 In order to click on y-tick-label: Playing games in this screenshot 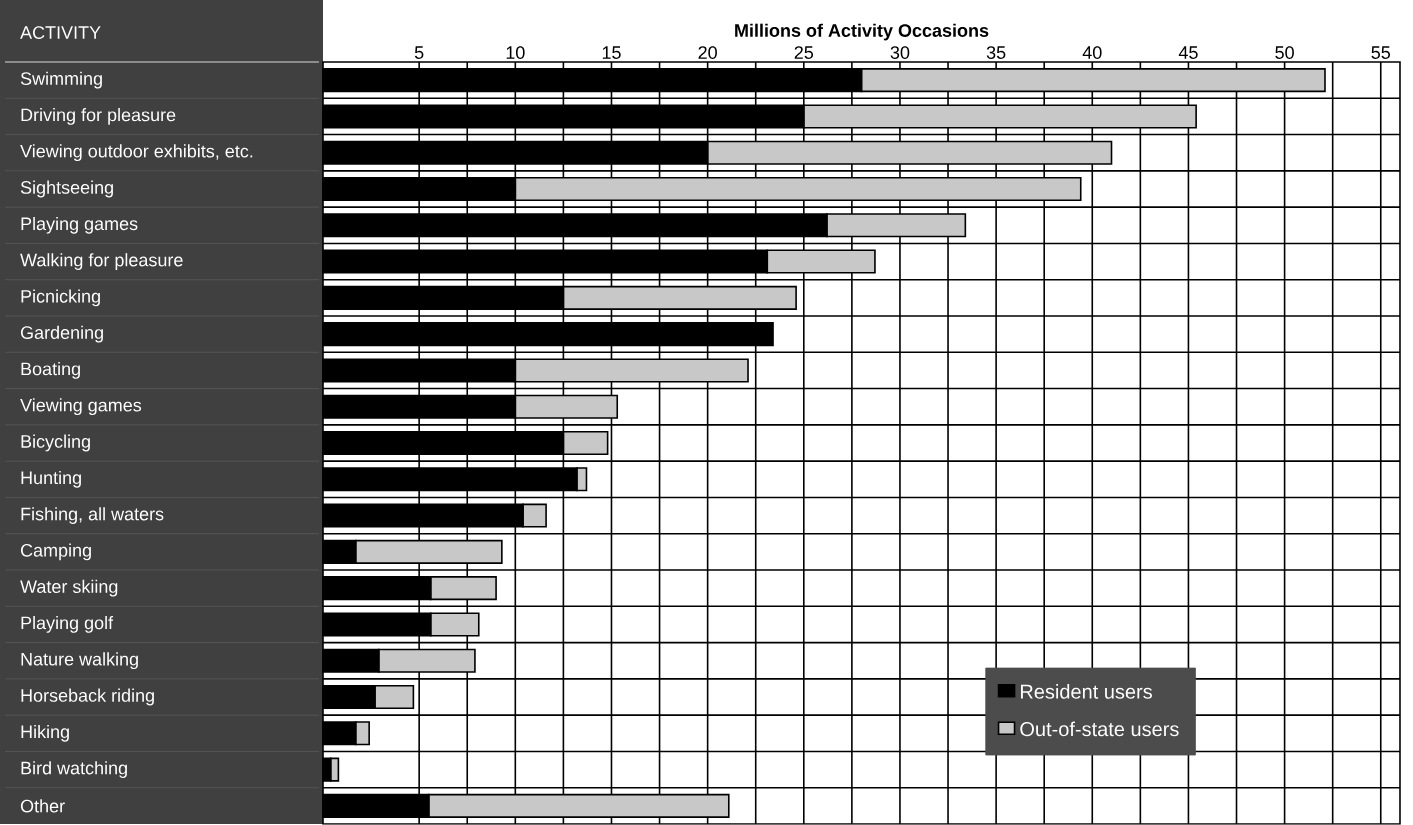, I will do `click(79, 225)`.